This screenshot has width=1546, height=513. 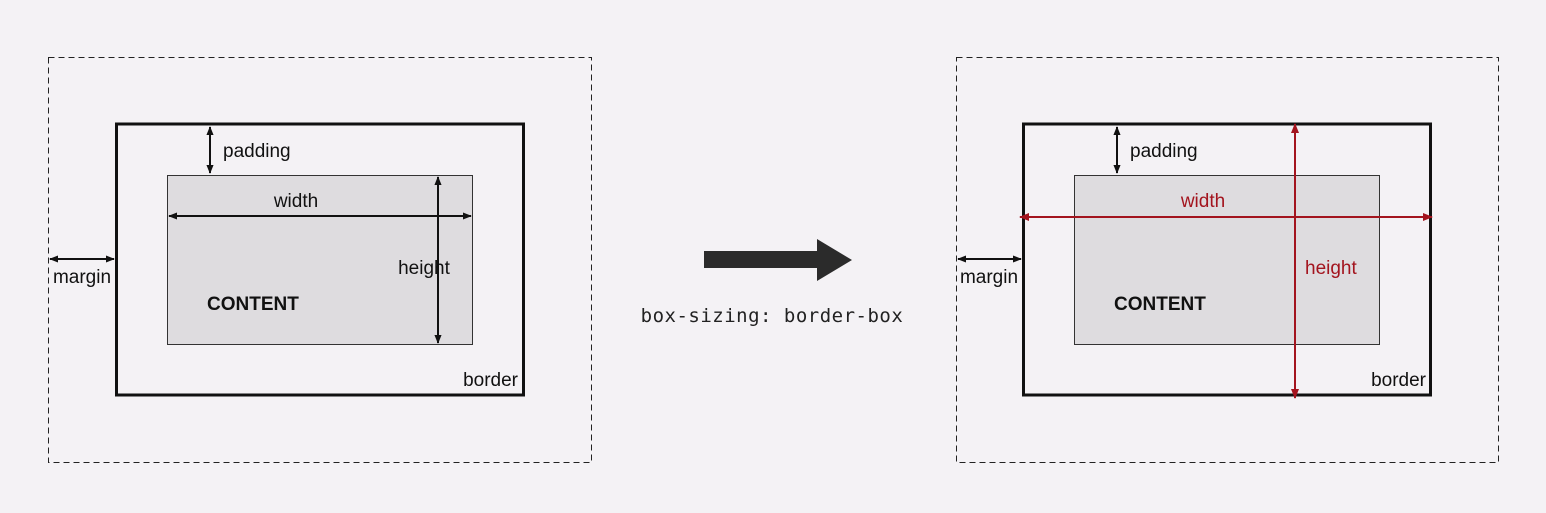 What do you see at coordinates (989, 277) in the screenshot?
I see `right-margin-label: margin` at bounding box center [989, 277].